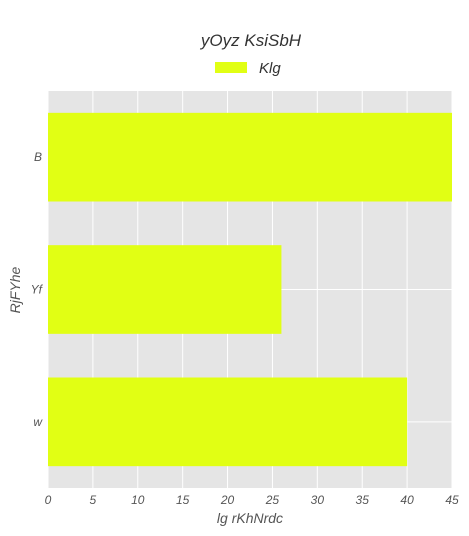  What do you see at coordinates (15, 289) in the screenshot?
I see `y-axis-label: RjFYhe` at bounding box center [15, 289].